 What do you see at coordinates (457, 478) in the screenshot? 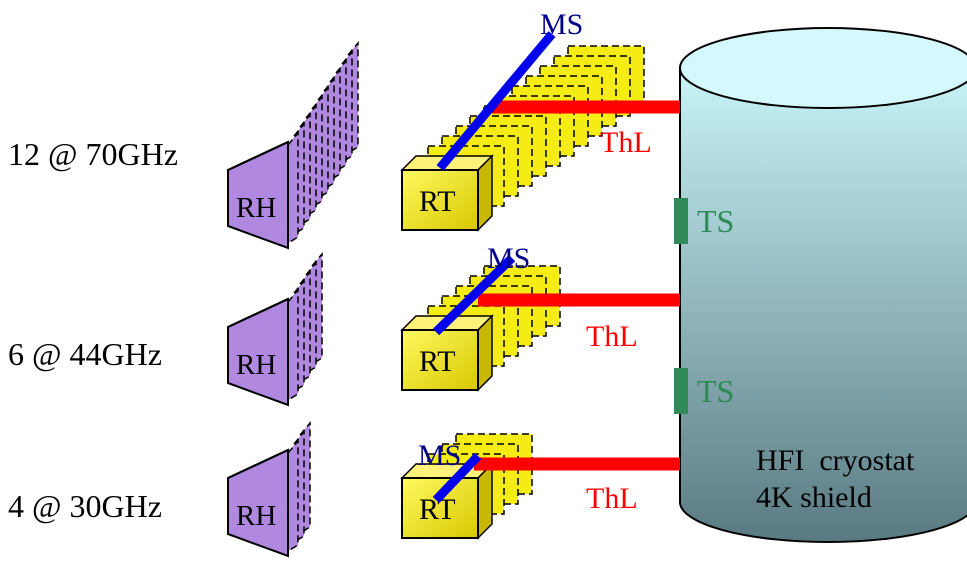
I see `mechanical-support-30ghz` at bounding box center [457, 478].